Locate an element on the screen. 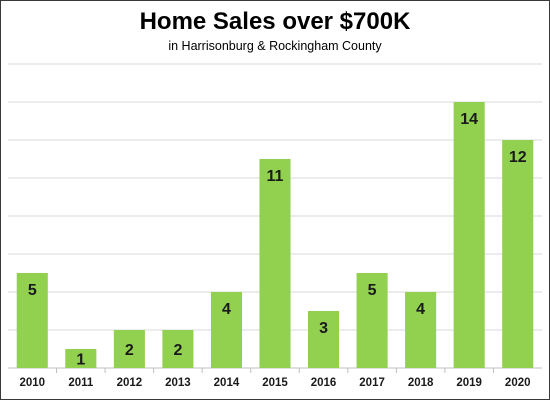 This screenshot has width=550, height=400. chart-title: Home Sales over $700K is located at coordinates (275, 21).